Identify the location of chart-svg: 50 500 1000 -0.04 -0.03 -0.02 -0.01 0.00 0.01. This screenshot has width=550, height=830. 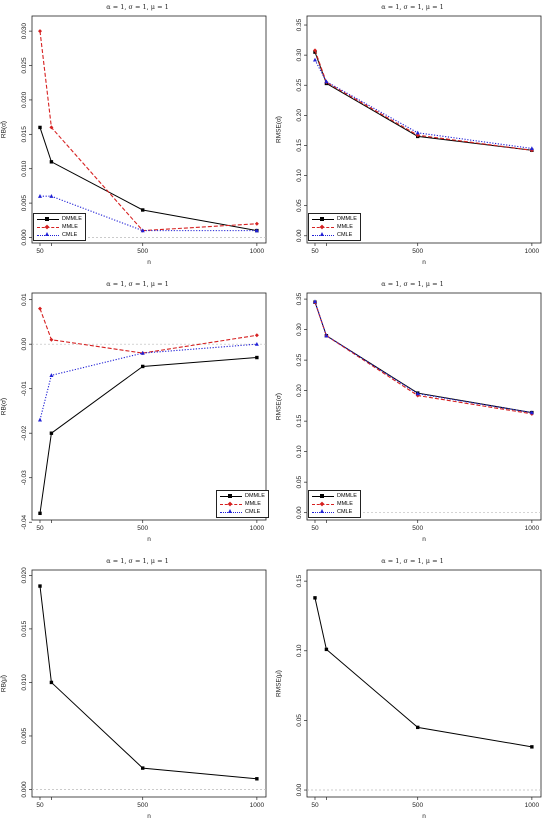
(144, 412).